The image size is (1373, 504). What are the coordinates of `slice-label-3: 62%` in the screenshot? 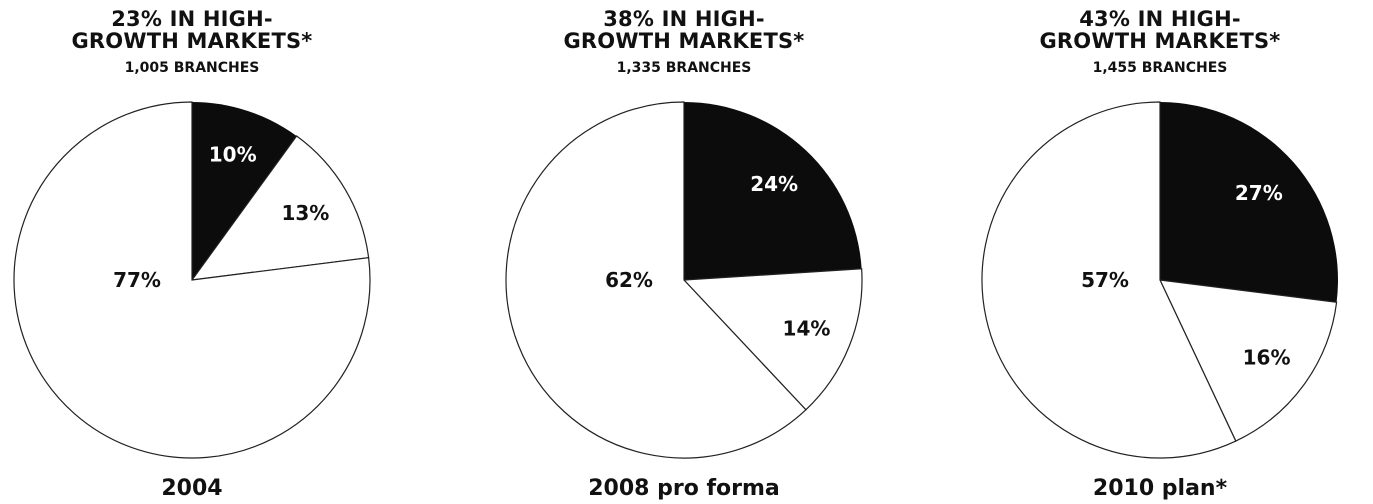 It's located at (629, 280).